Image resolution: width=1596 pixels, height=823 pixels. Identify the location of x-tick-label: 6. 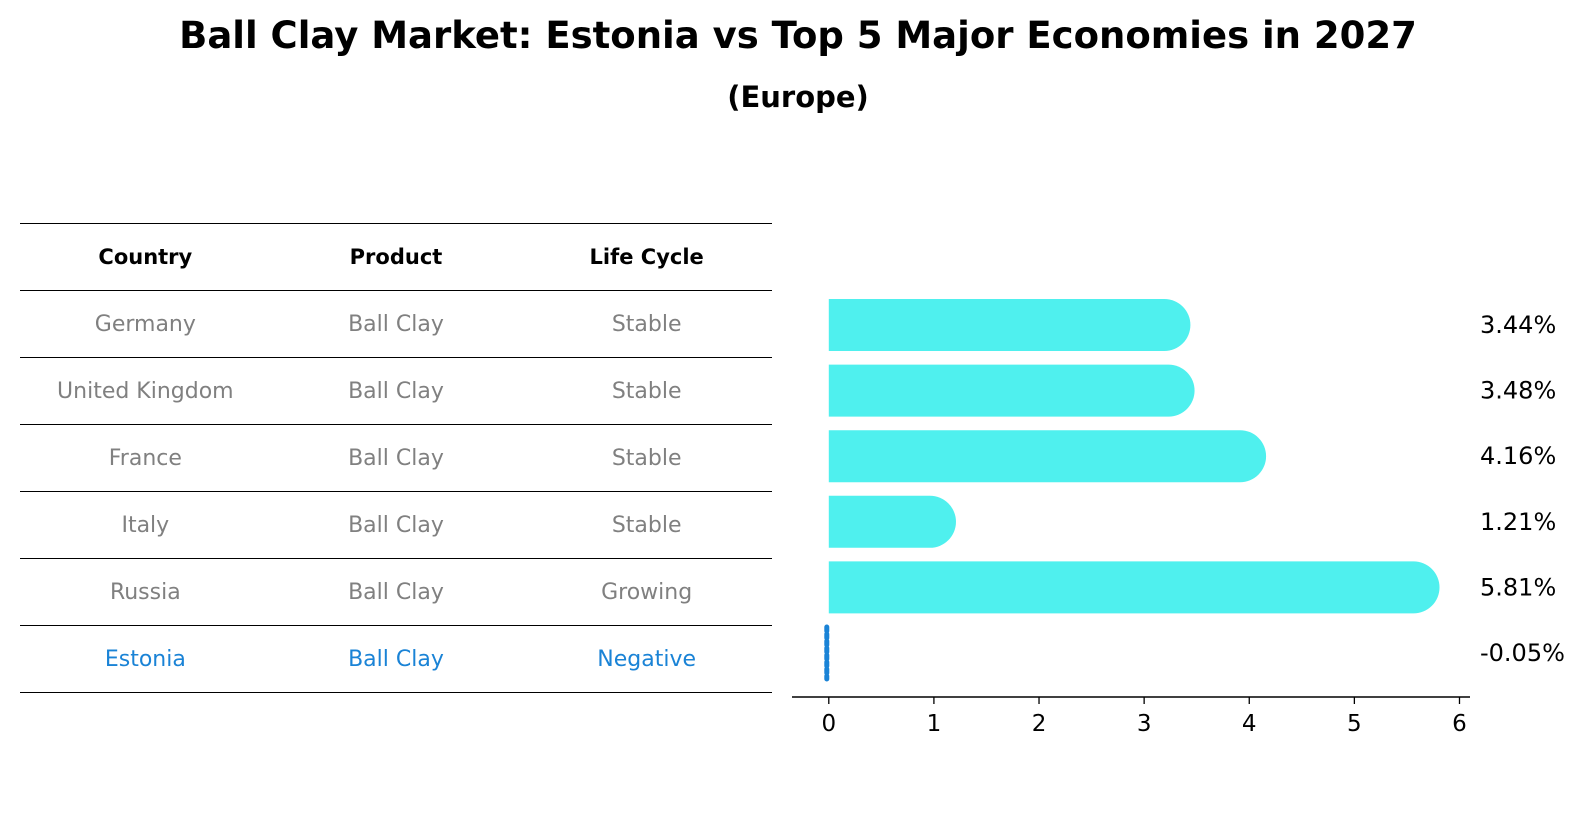
(1459, 724).